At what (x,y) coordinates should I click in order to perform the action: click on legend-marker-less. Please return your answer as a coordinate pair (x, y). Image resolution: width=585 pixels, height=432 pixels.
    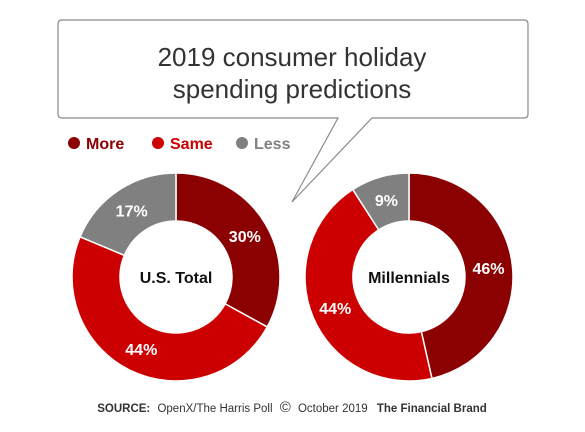
    Looking at the image, I should click on (242, 143).